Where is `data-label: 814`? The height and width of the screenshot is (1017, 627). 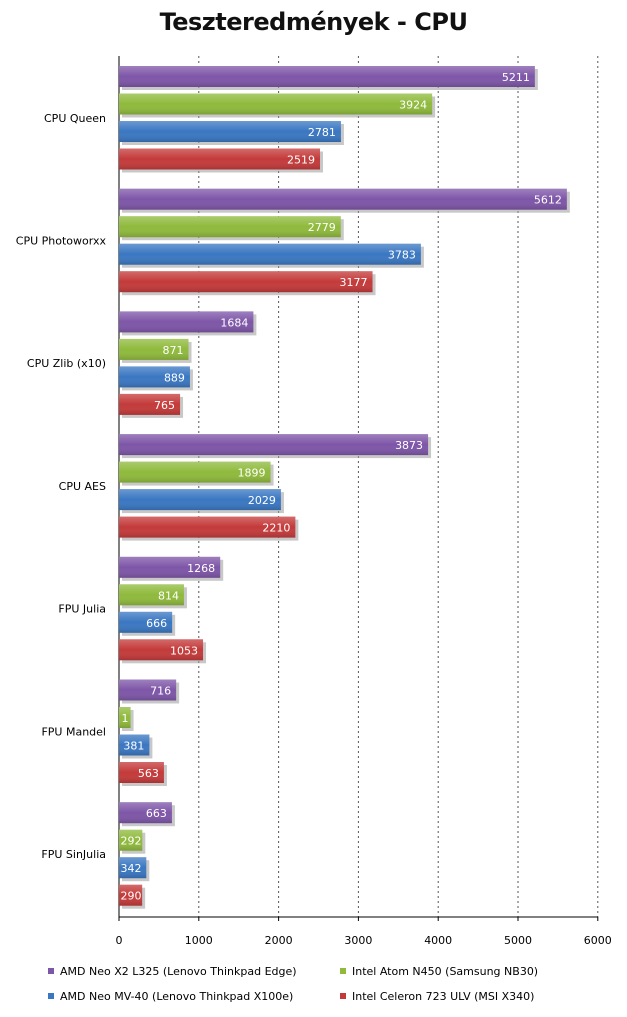
data-label: 814 is located at coordinates (168, 595).